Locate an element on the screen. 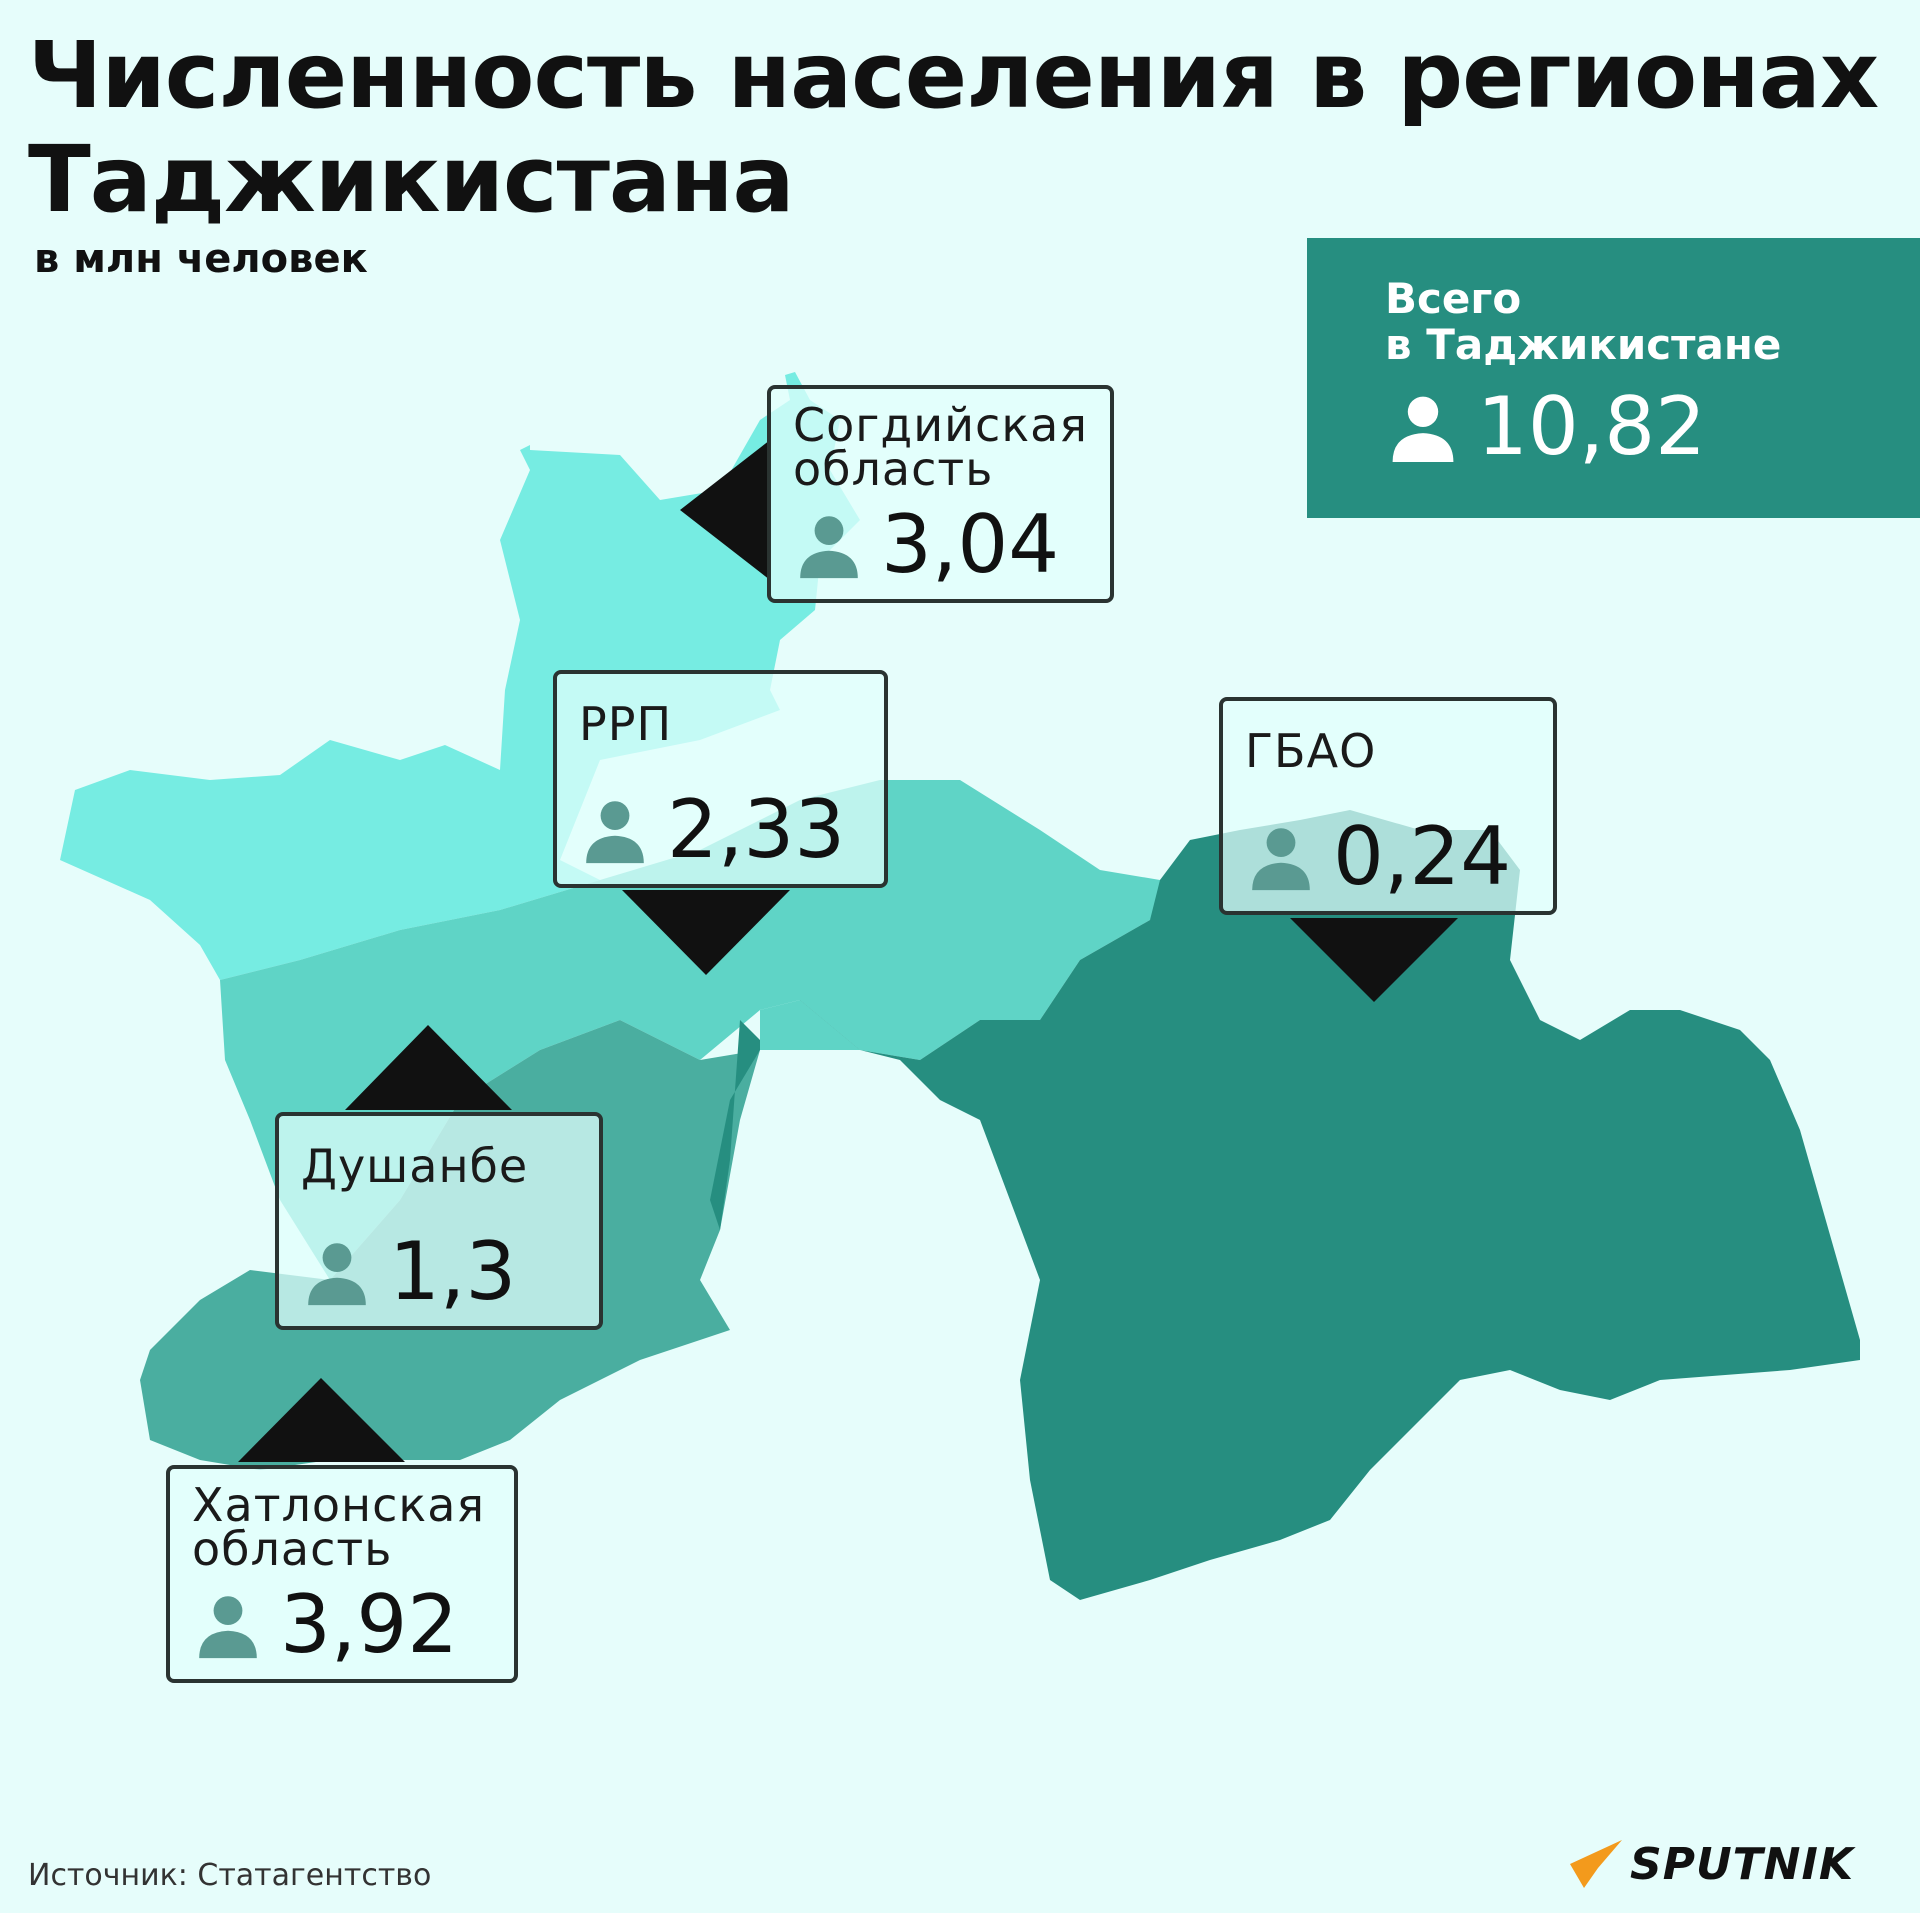 Image resolution: width=1920 pixels, height=1913 pixels. page-title-line2: Таджикистана is located at coordinates (411, 179).